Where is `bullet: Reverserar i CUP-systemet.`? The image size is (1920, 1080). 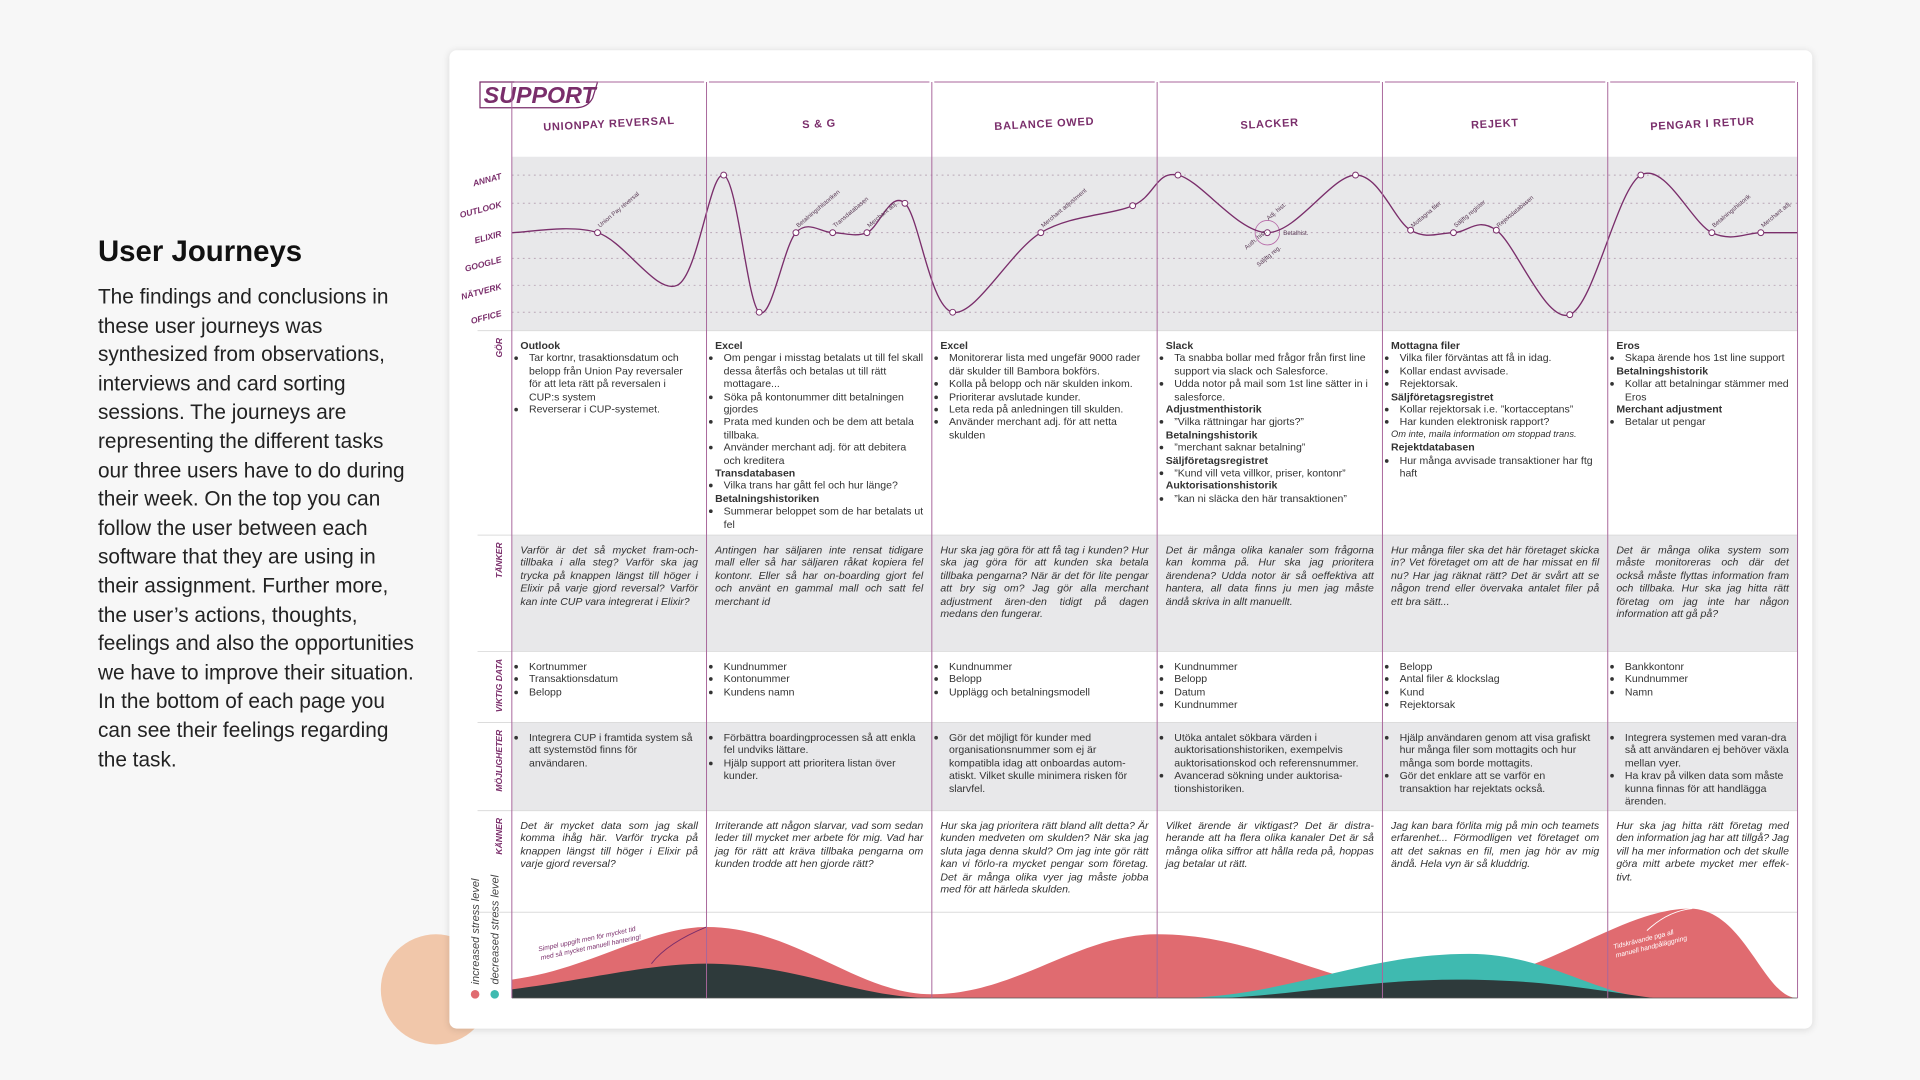 bullet: Reverserar i CUP-systemet. is located at coordinates (613, 409).